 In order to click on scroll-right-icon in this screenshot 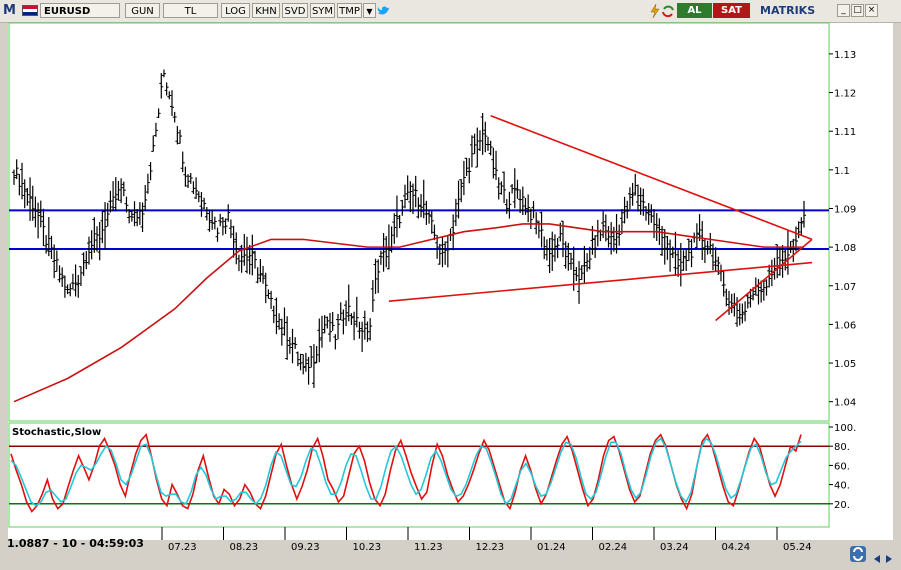, I will do `click(889, 556)`.